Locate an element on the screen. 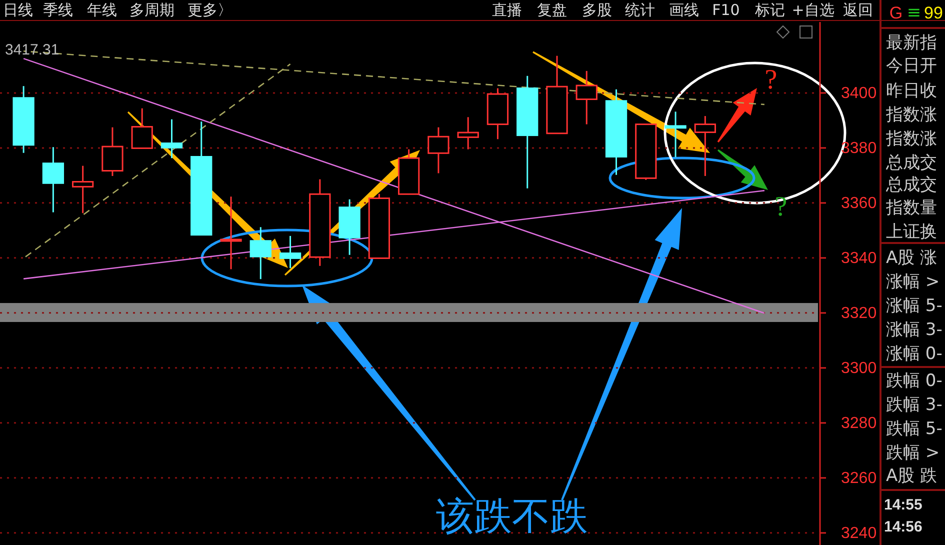  text: 返回 is located at coordinates (858, 10).